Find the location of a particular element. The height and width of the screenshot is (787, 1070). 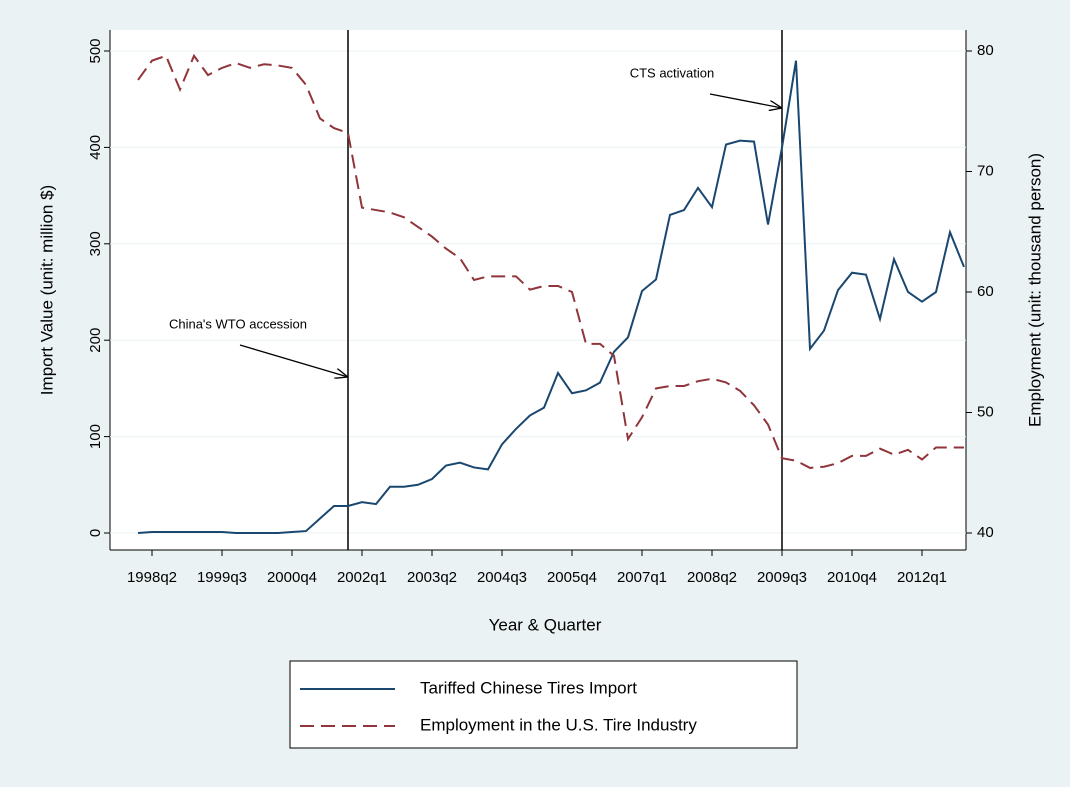

y2-tick-label: 50 is located at coordinates (985, 411).